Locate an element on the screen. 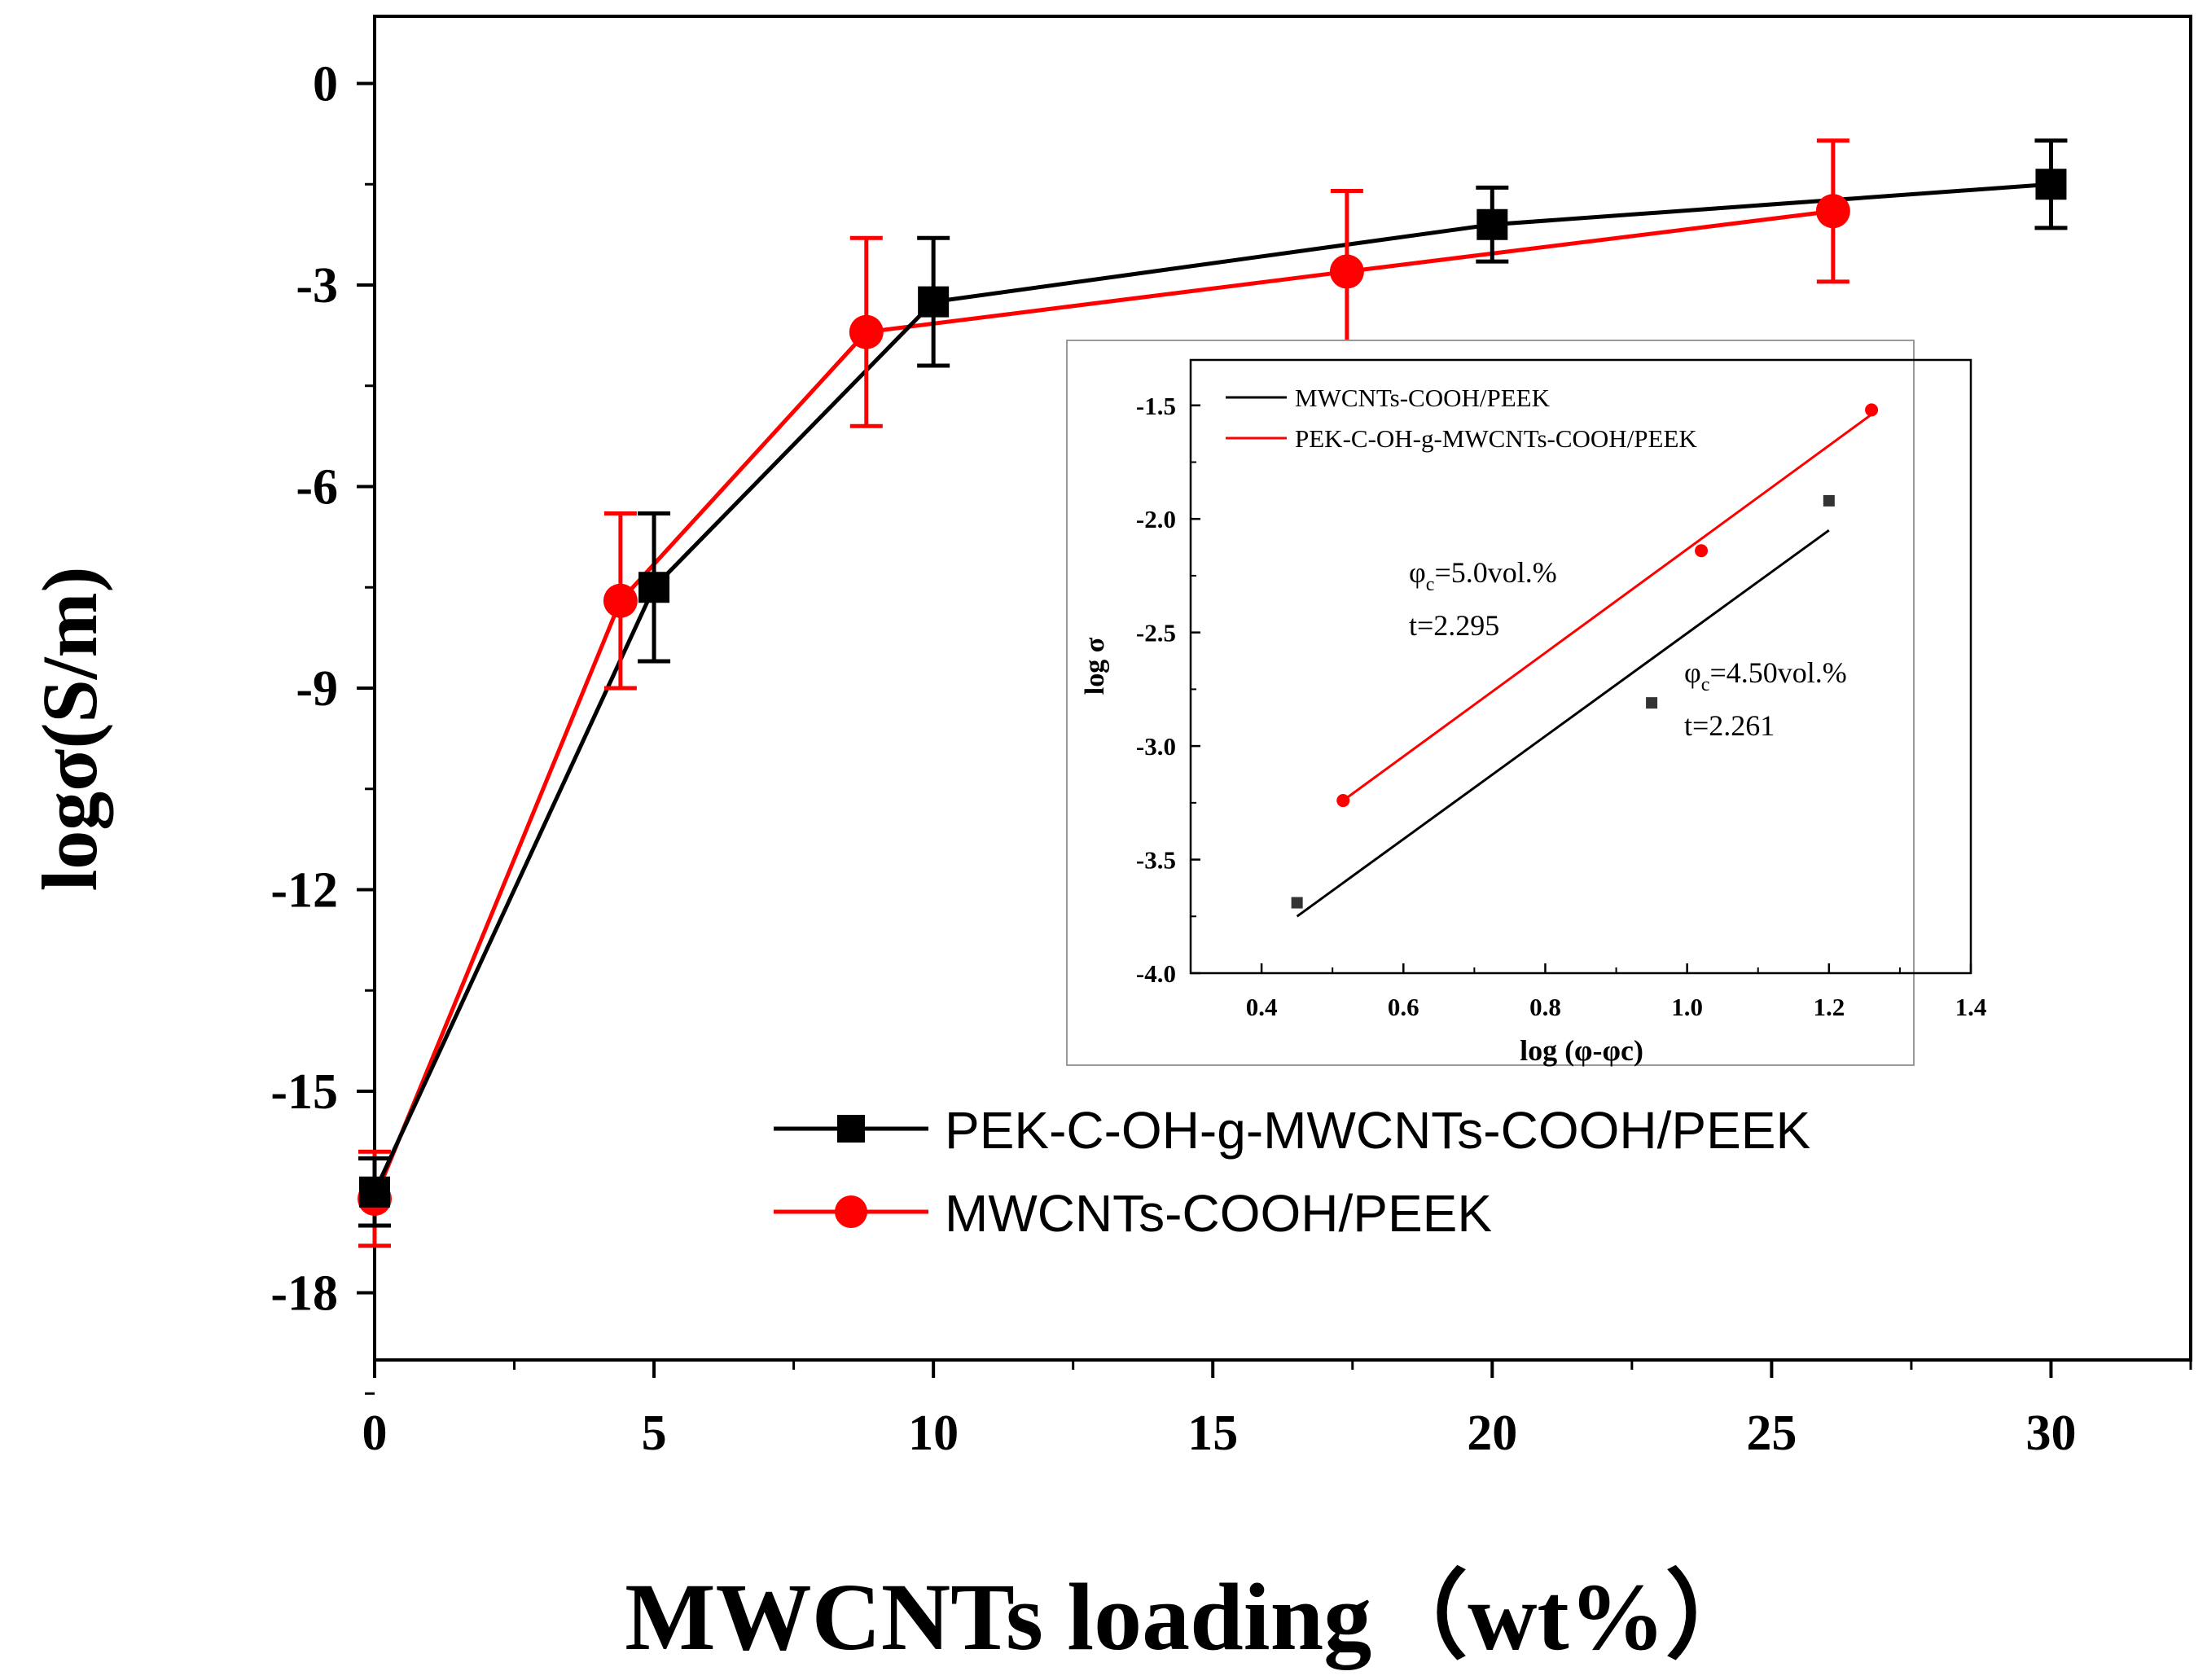 The width and height of the screenshot is (2207, 1680). x-tick-label: 5 is located at coordinates (654, 1433).